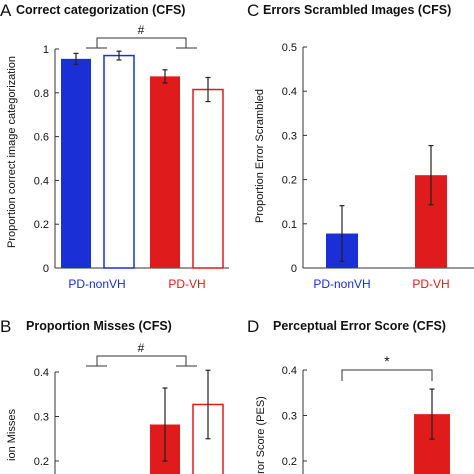 This screenshot has height=474, width=474. Describe the element at coordinates (294, 269) in the screenshot. I see `panel-c-ytick-label: 0` at that location.